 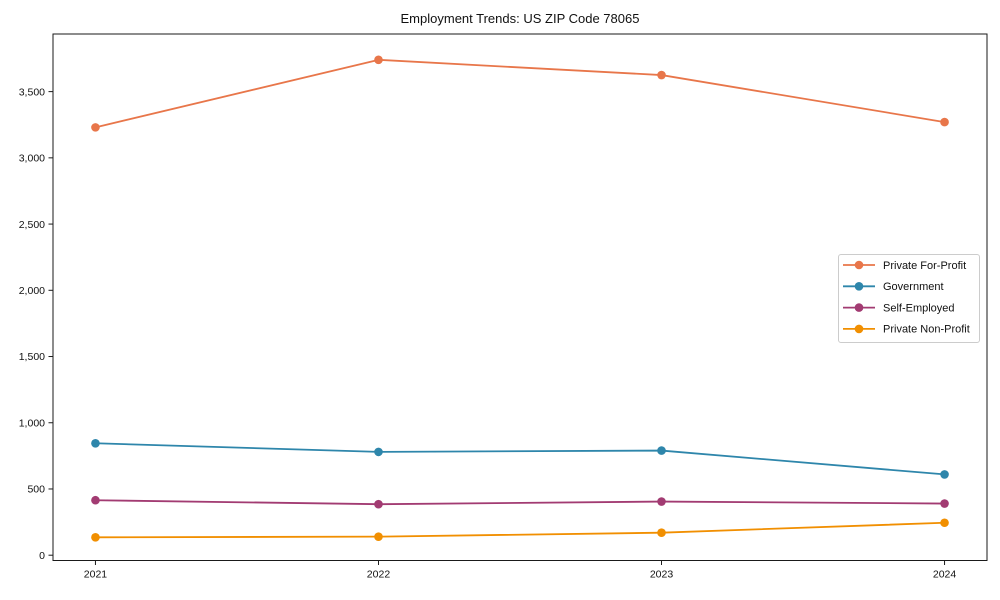 What do you see at coordinates (32, 225) in the screenshot?
I see `y-tick-label: 2,500` at bounding box center [32, 225].